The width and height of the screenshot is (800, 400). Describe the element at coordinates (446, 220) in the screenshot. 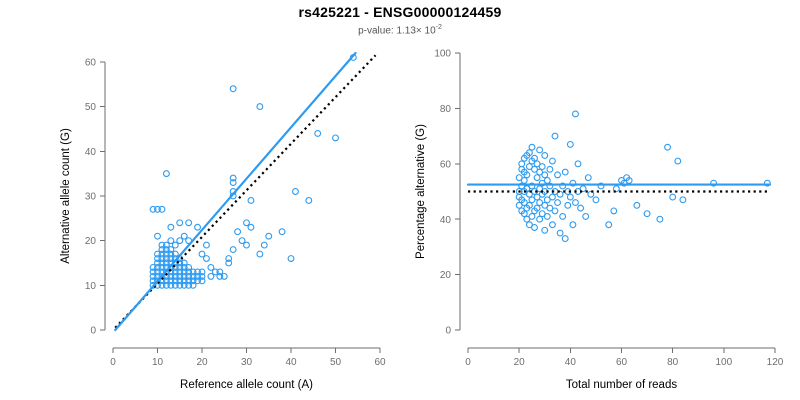

I see `y-tick-label: 40` at that location.